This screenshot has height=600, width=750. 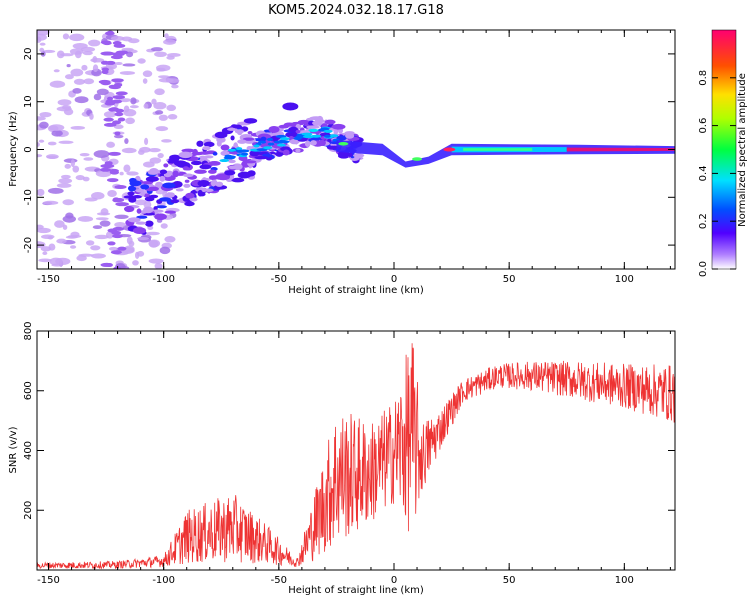 I want to click on band-tail, so click(x=620, y=149).